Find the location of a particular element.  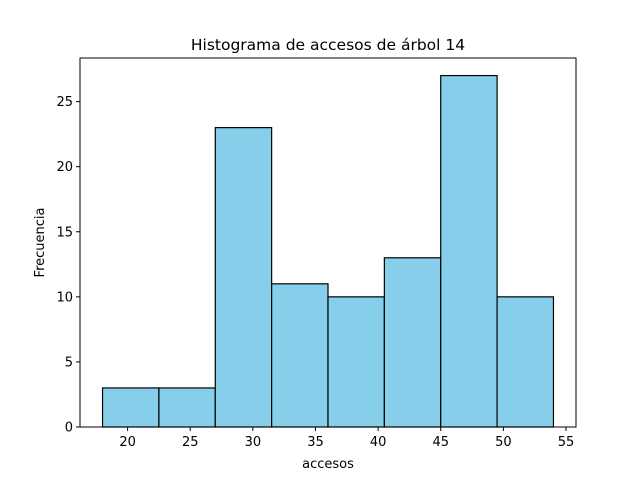

x-tick-label: 55 is located at coordinates (566, 442).